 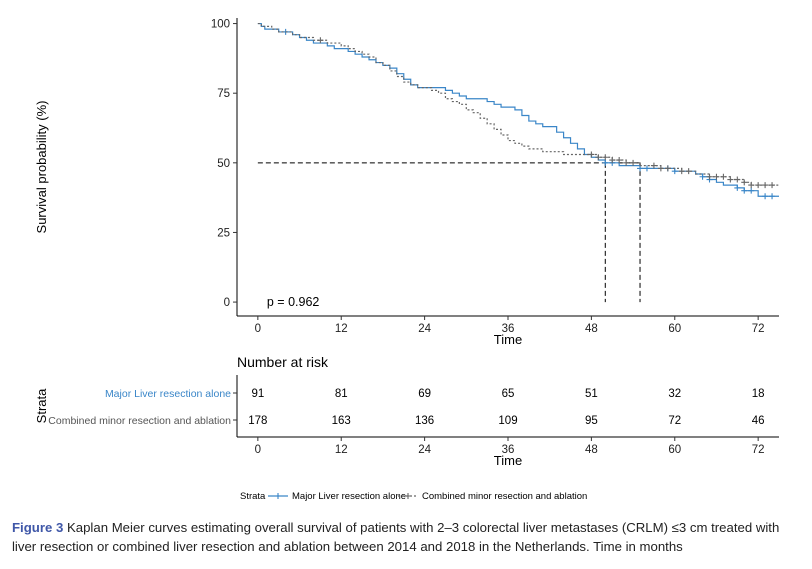 I want to click on caption-label: Figure 3, so click(x=38, y=527).